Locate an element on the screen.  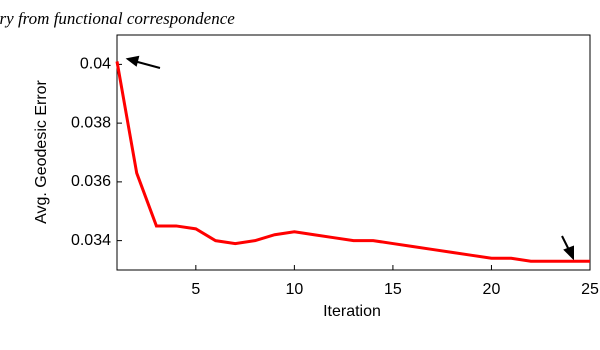
y-tick-label: 0.038 is located at coordinates (91, 122).